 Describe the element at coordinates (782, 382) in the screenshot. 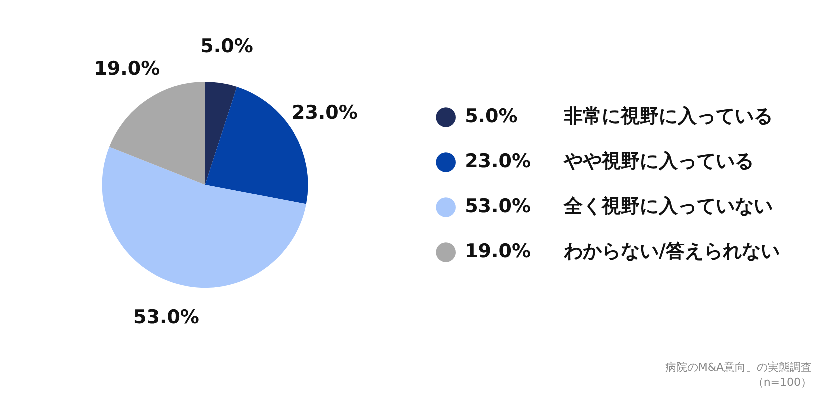

I see `text: （n=100）` at that location.